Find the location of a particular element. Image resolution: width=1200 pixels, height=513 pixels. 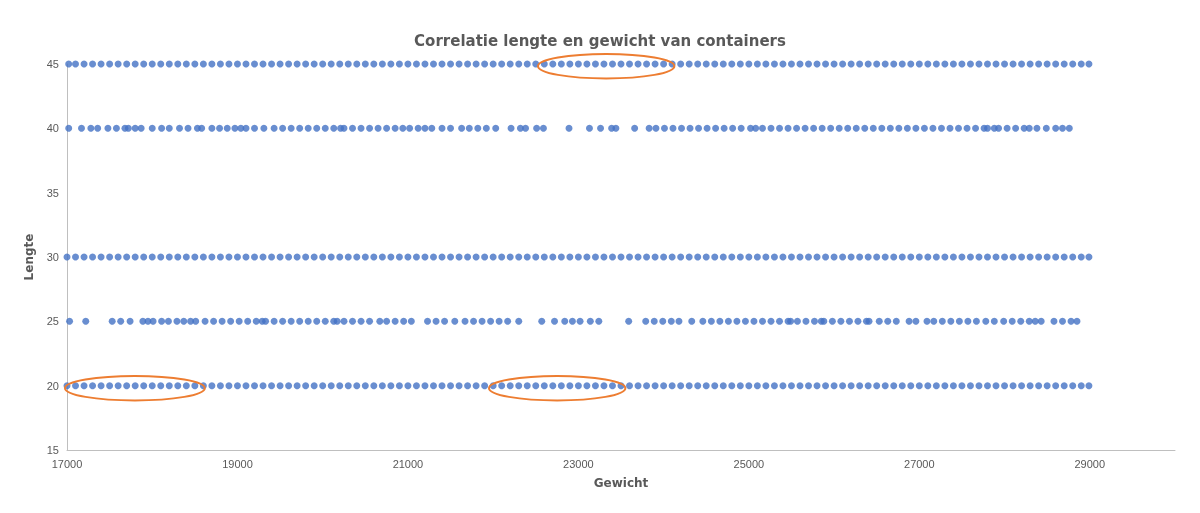

x-tick-label: 27000 is located at coordinates (919, 463).